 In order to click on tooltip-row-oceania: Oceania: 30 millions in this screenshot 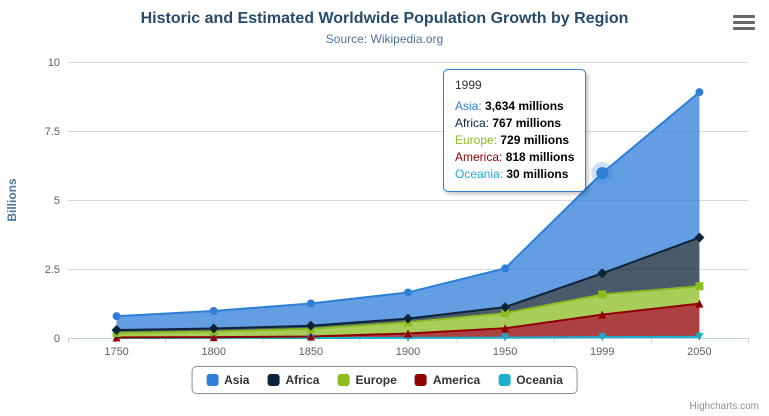, I will do `click(512, 174)`.